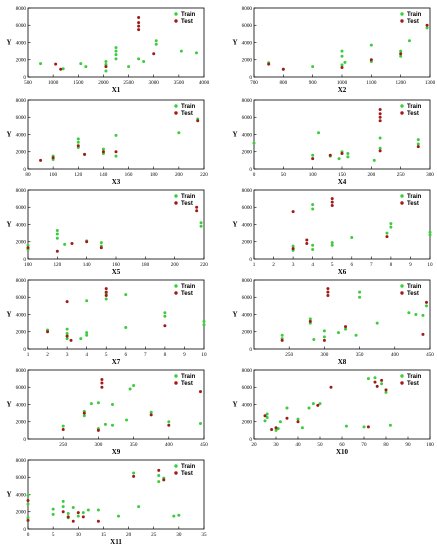 Image resolution: width=437 pixels, height=550 pixels. I want to click on x-tick-label: 2, so click(47, 355).